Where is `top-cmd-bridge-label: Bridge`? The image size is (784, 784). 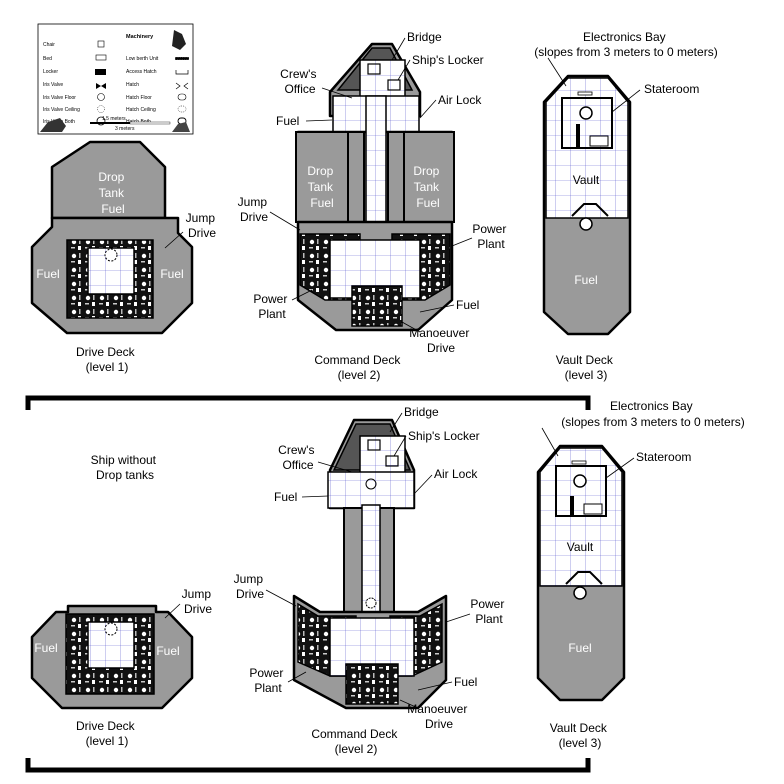 top-cmd-bridge-label: Bridge is located at coordinates (424, 37).